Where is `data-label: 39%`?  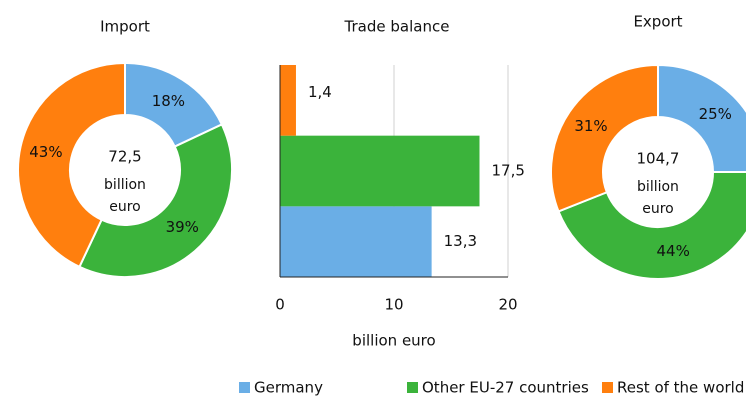 data-label: 39% is located at coordinates (182, 227).